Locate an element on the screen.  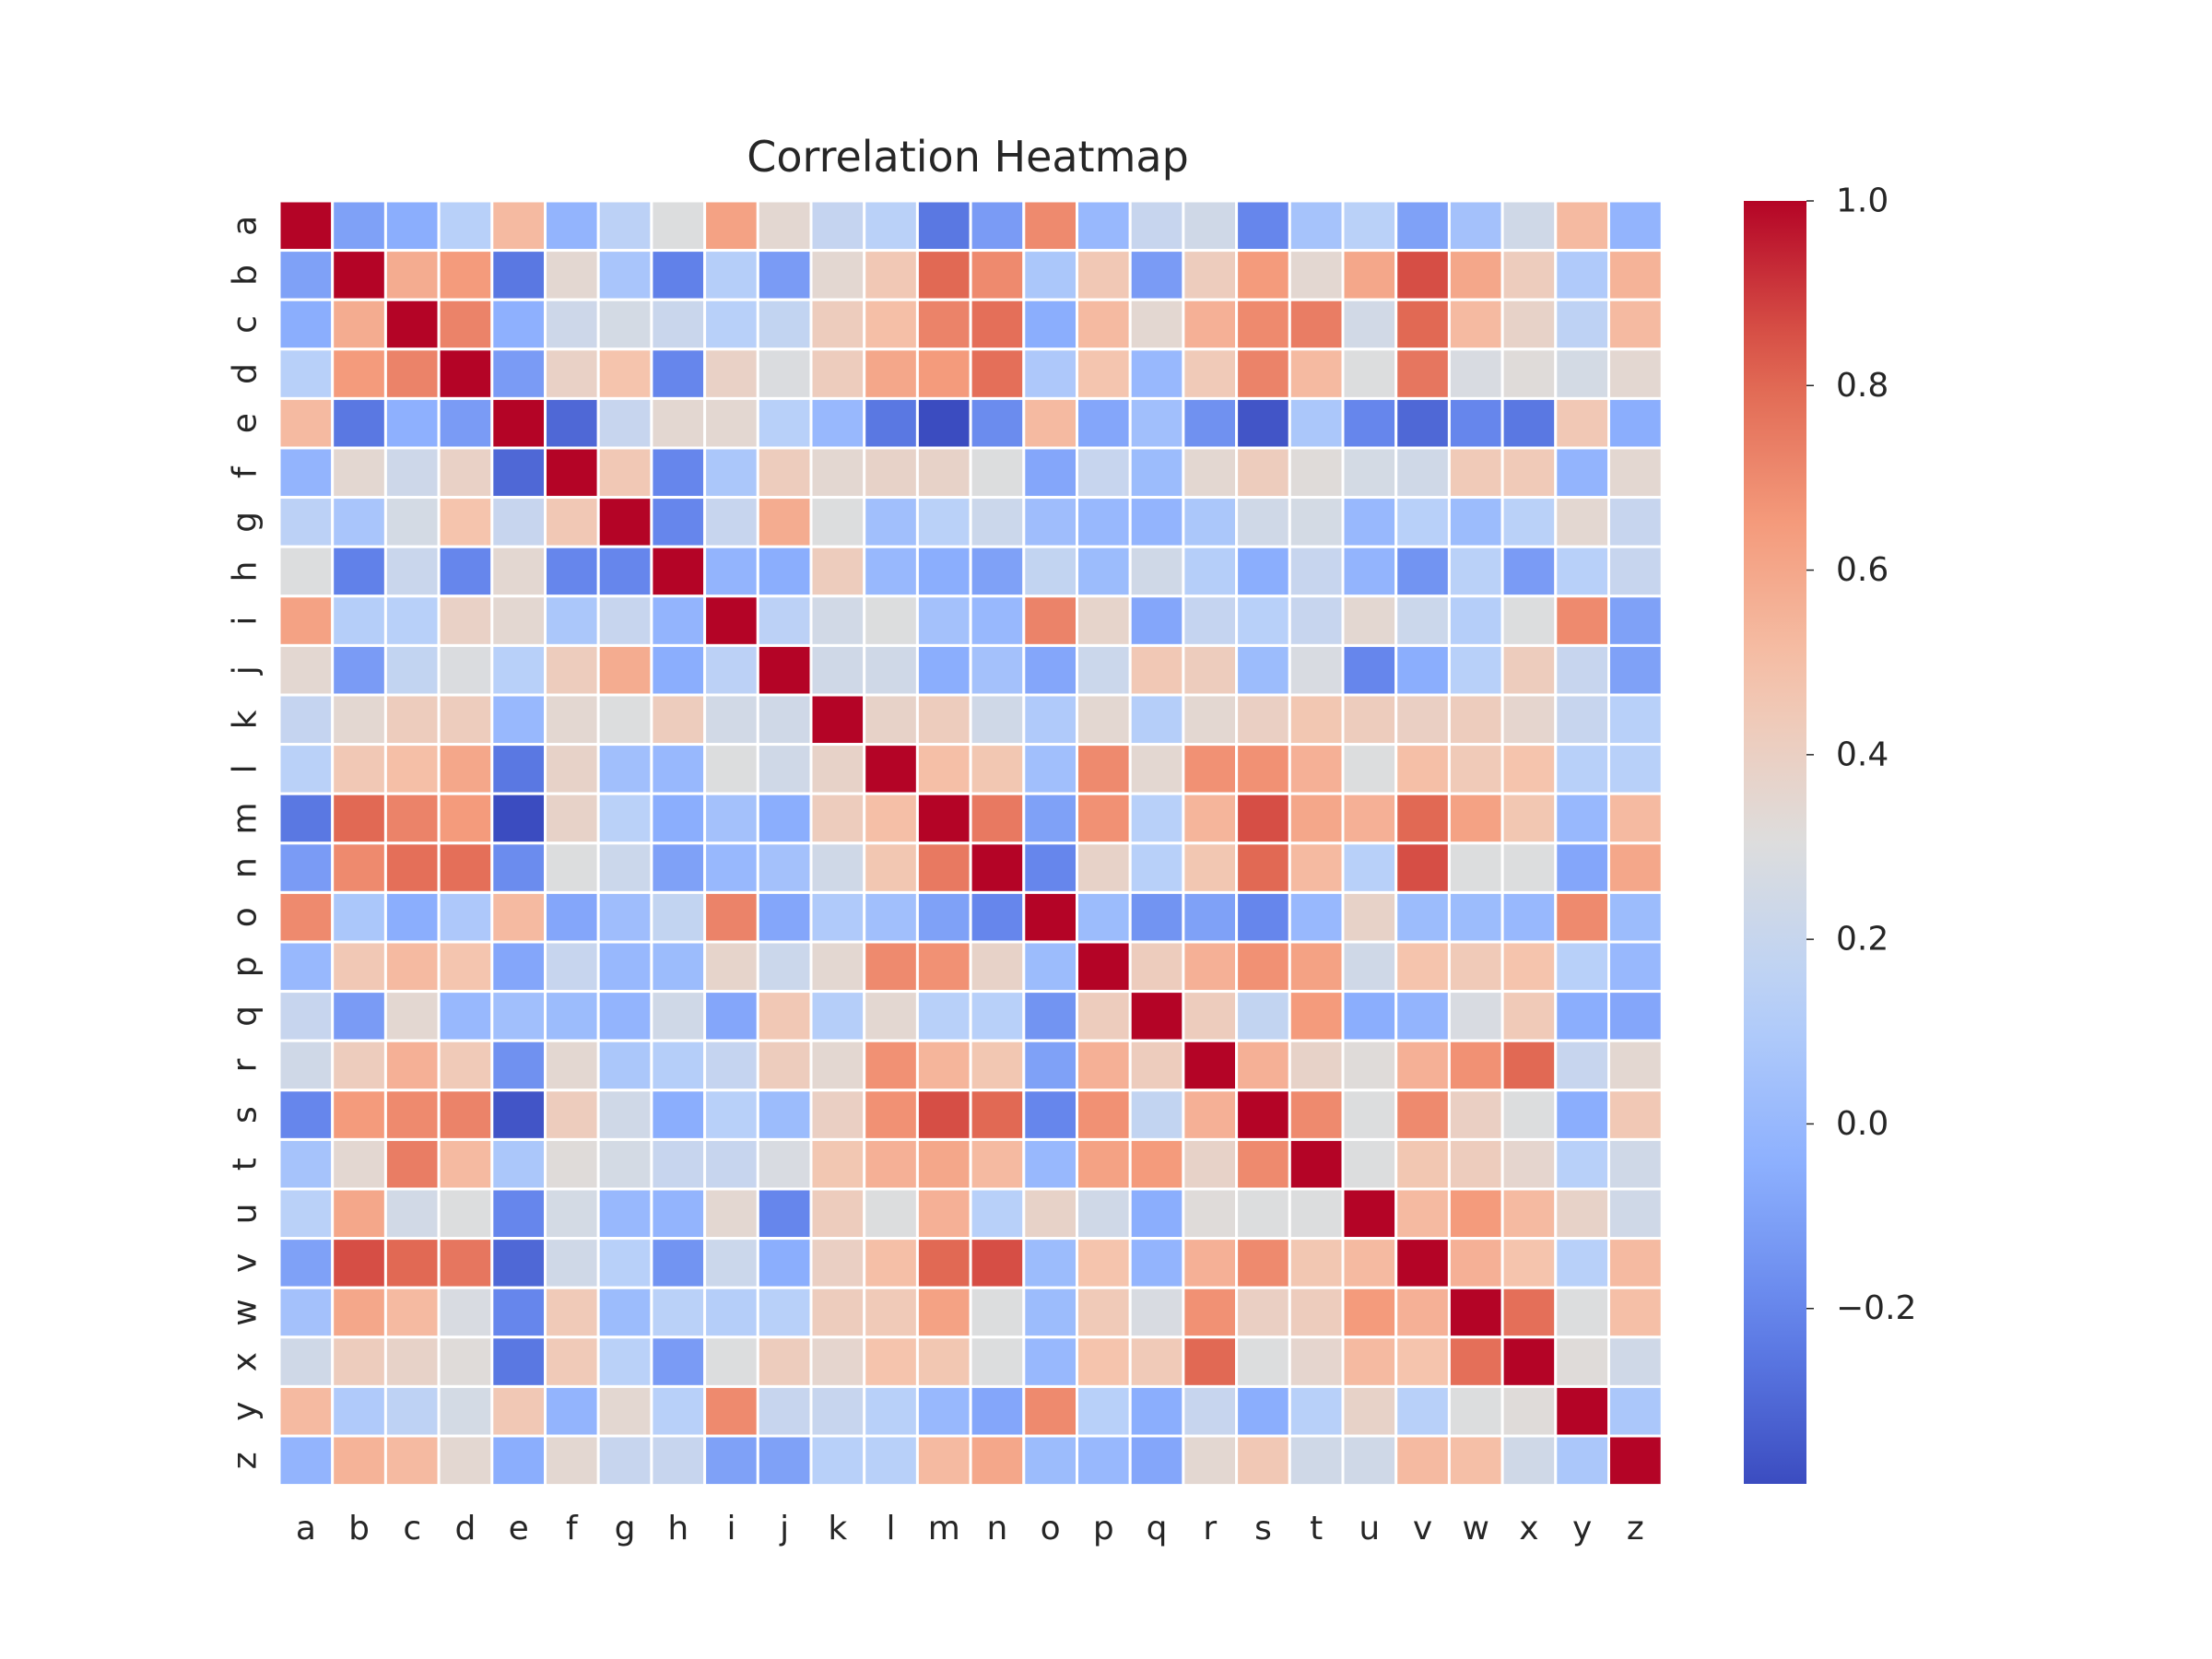
heatmap-cell-a-c is located at coordinates (412, 226).